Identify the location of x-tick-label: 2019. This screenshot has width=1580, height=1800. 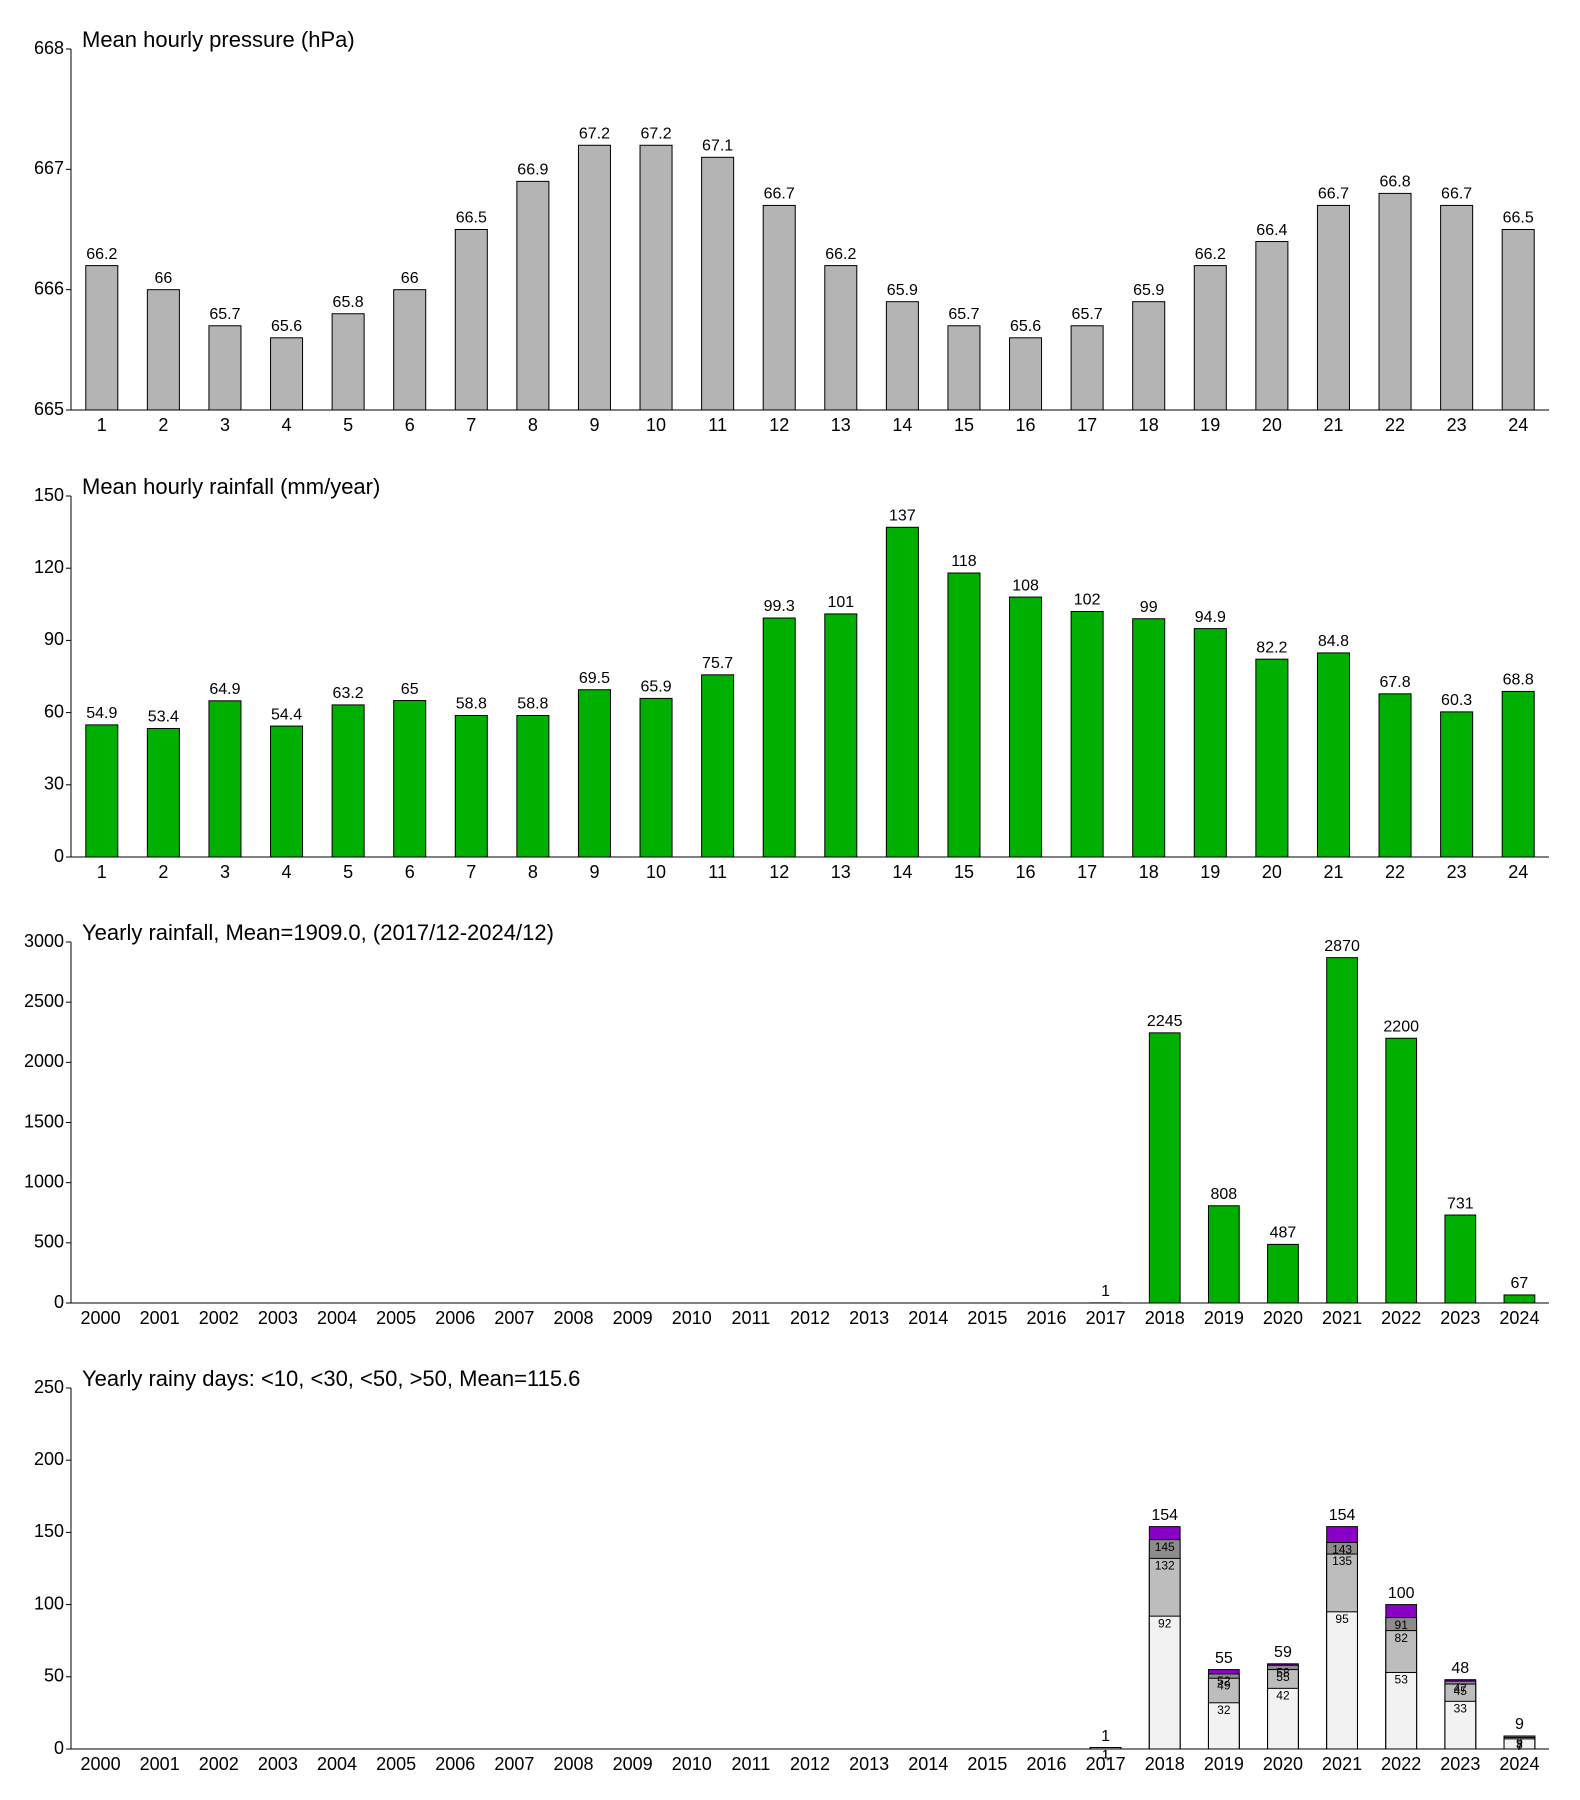
(1224, 1318).